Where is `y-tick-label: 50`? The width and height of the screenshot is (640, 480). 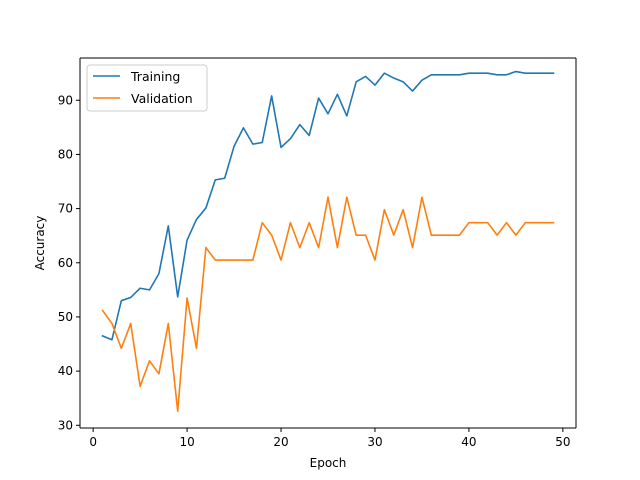 y-tick-label: 50 is located at coordinates (65, 317).